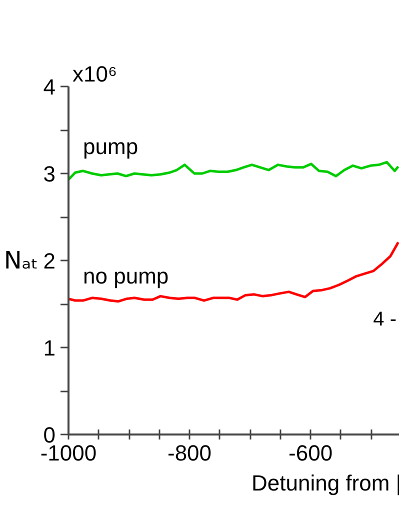 Image resolution: width=399 pixels, height=516 pixels. I want to click on y-tick-label: 1, so click(49, 348).